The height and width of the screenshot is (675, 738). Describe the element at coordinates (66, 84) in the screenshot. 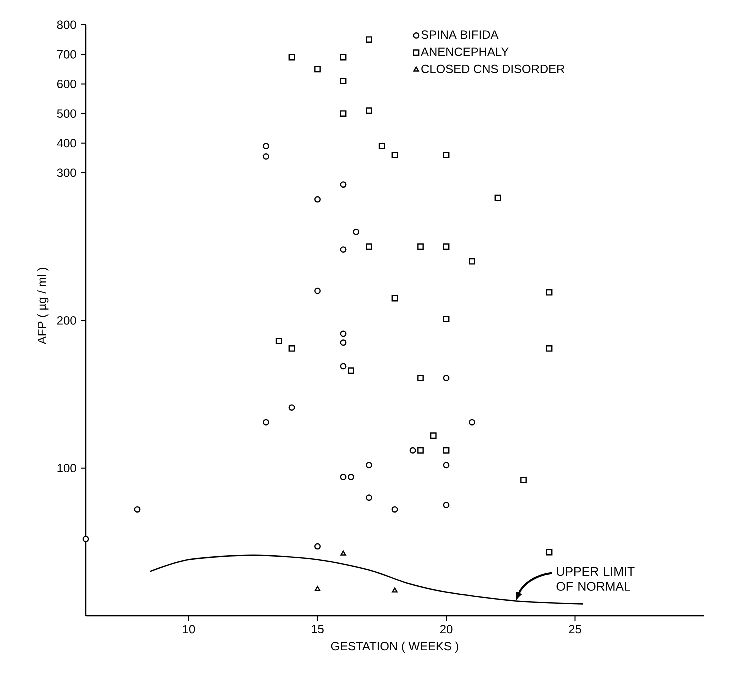

I see `y-tick-label: 600` at that location.